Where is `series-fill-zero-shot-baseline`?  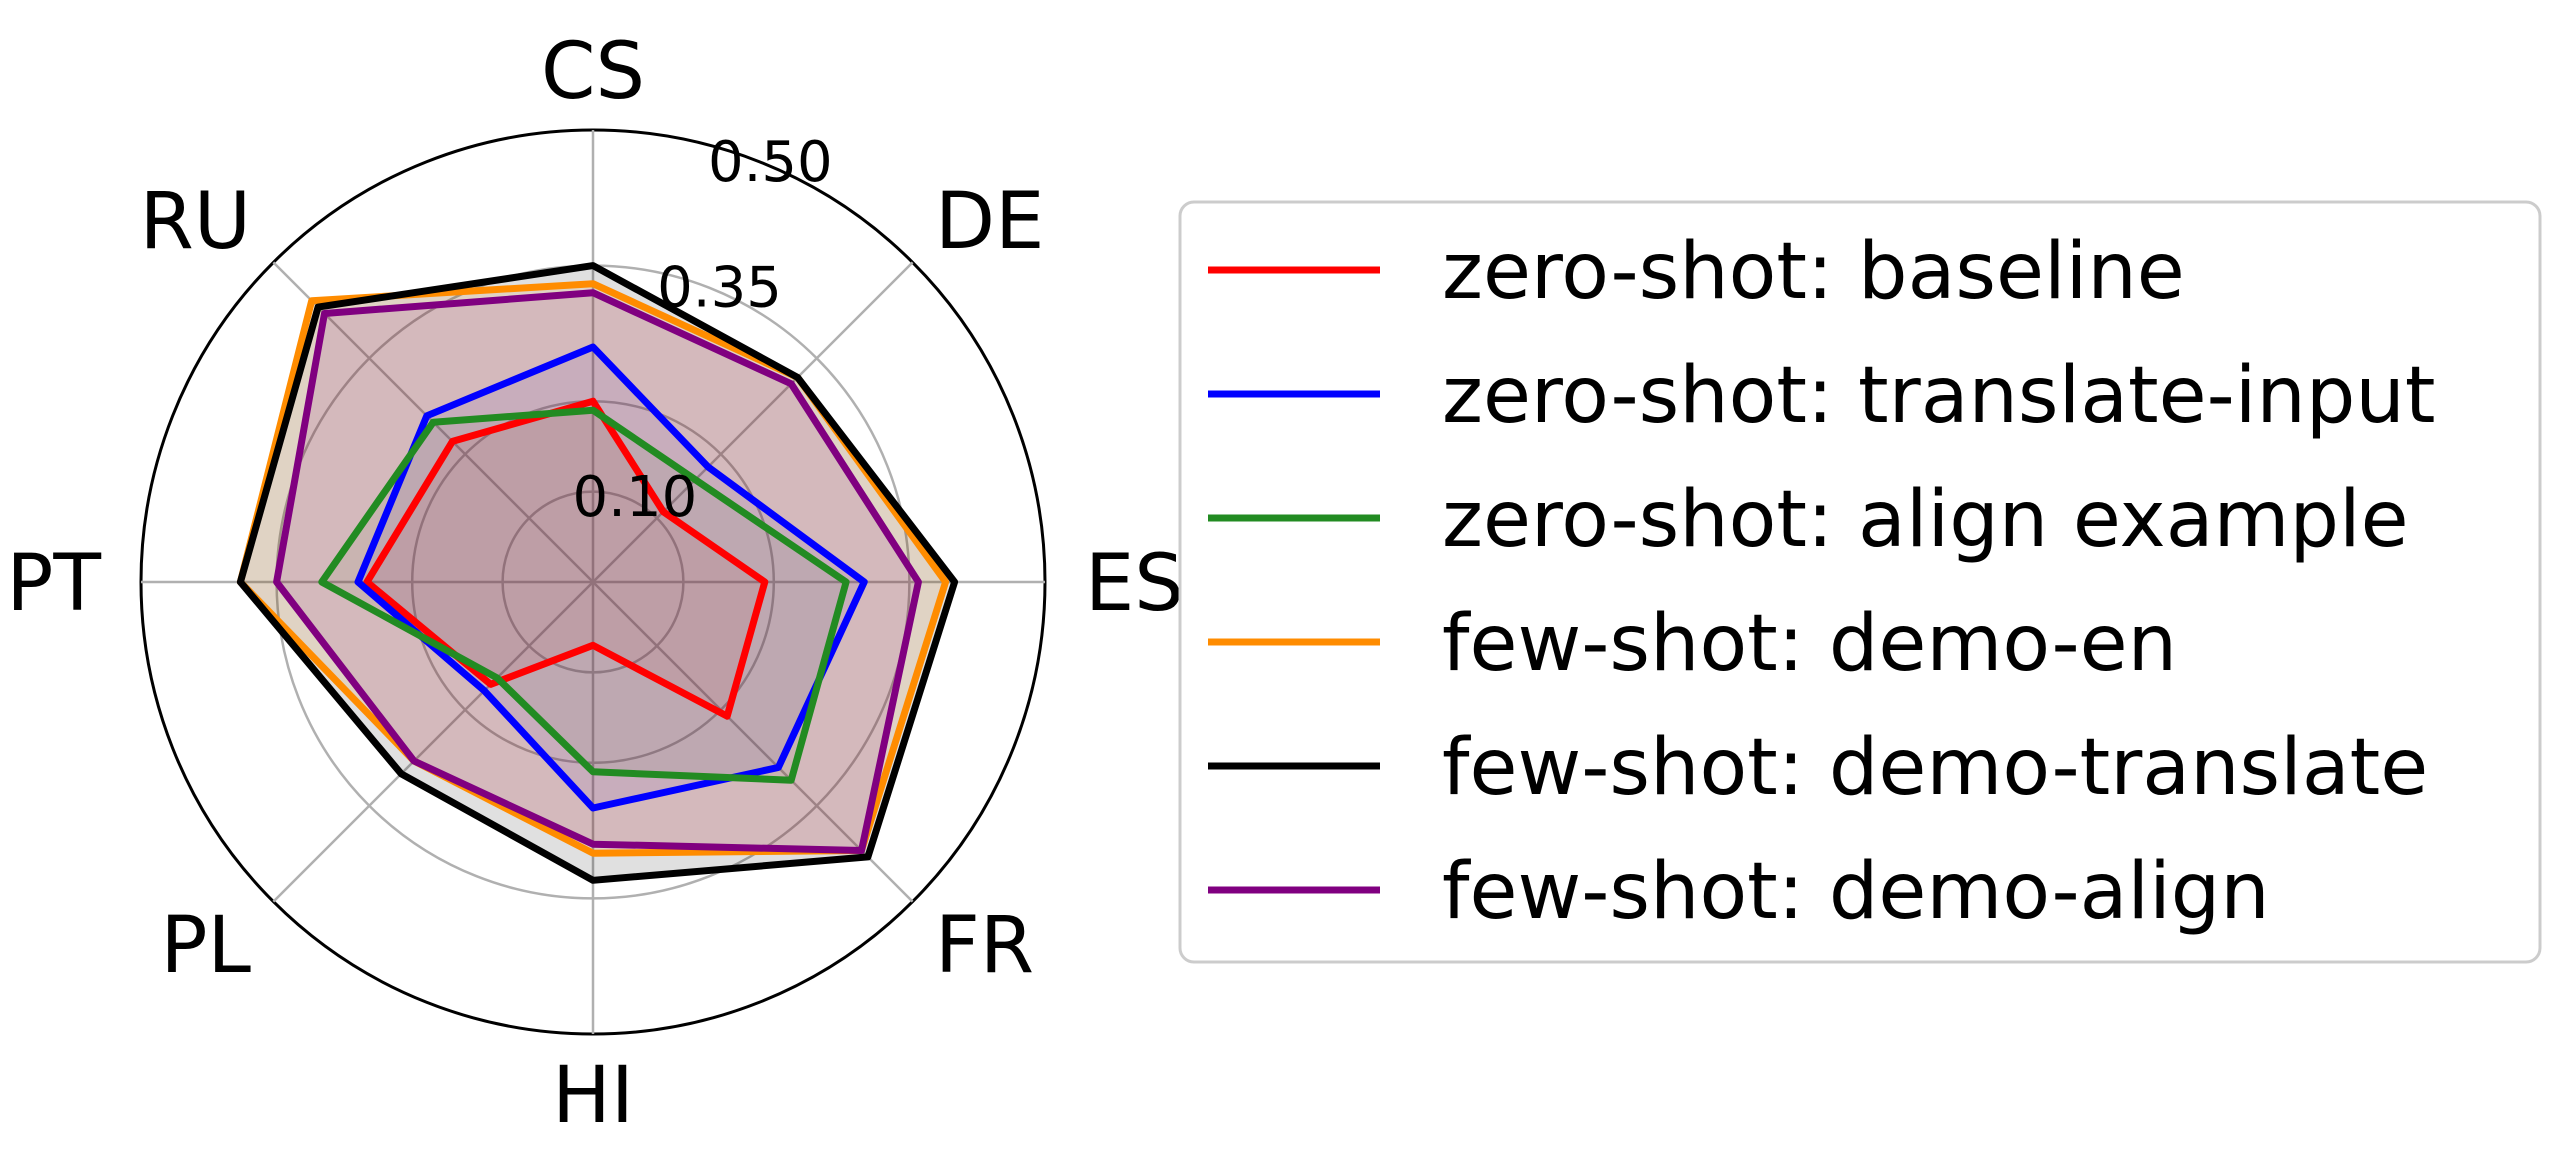
series-fill-zero-shot-baseline is located at coordinates (566, 559).